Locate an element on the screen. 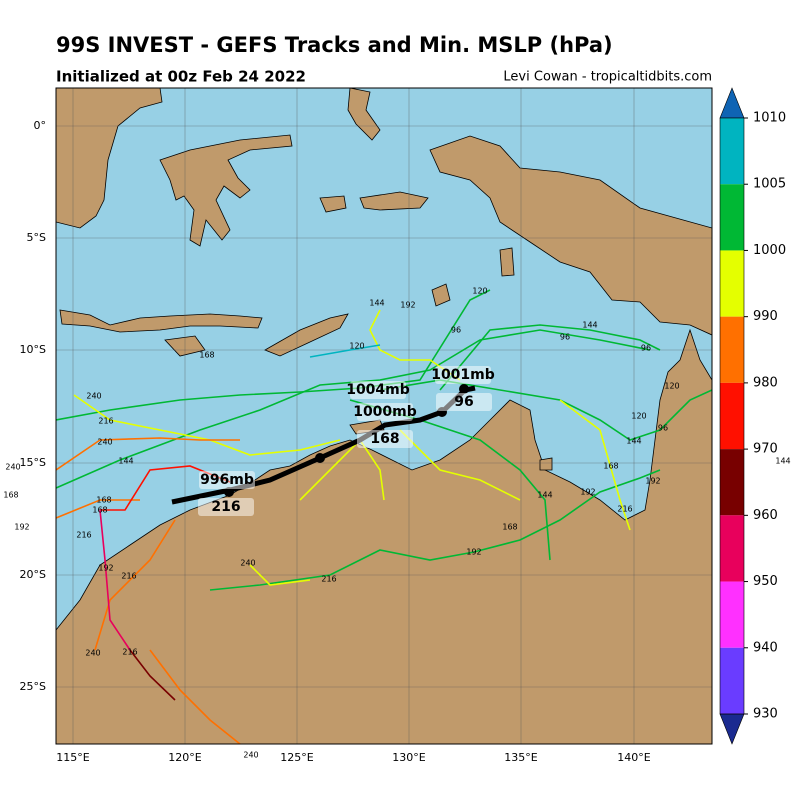  colorbar-frame is located at coordinates (732, 416).